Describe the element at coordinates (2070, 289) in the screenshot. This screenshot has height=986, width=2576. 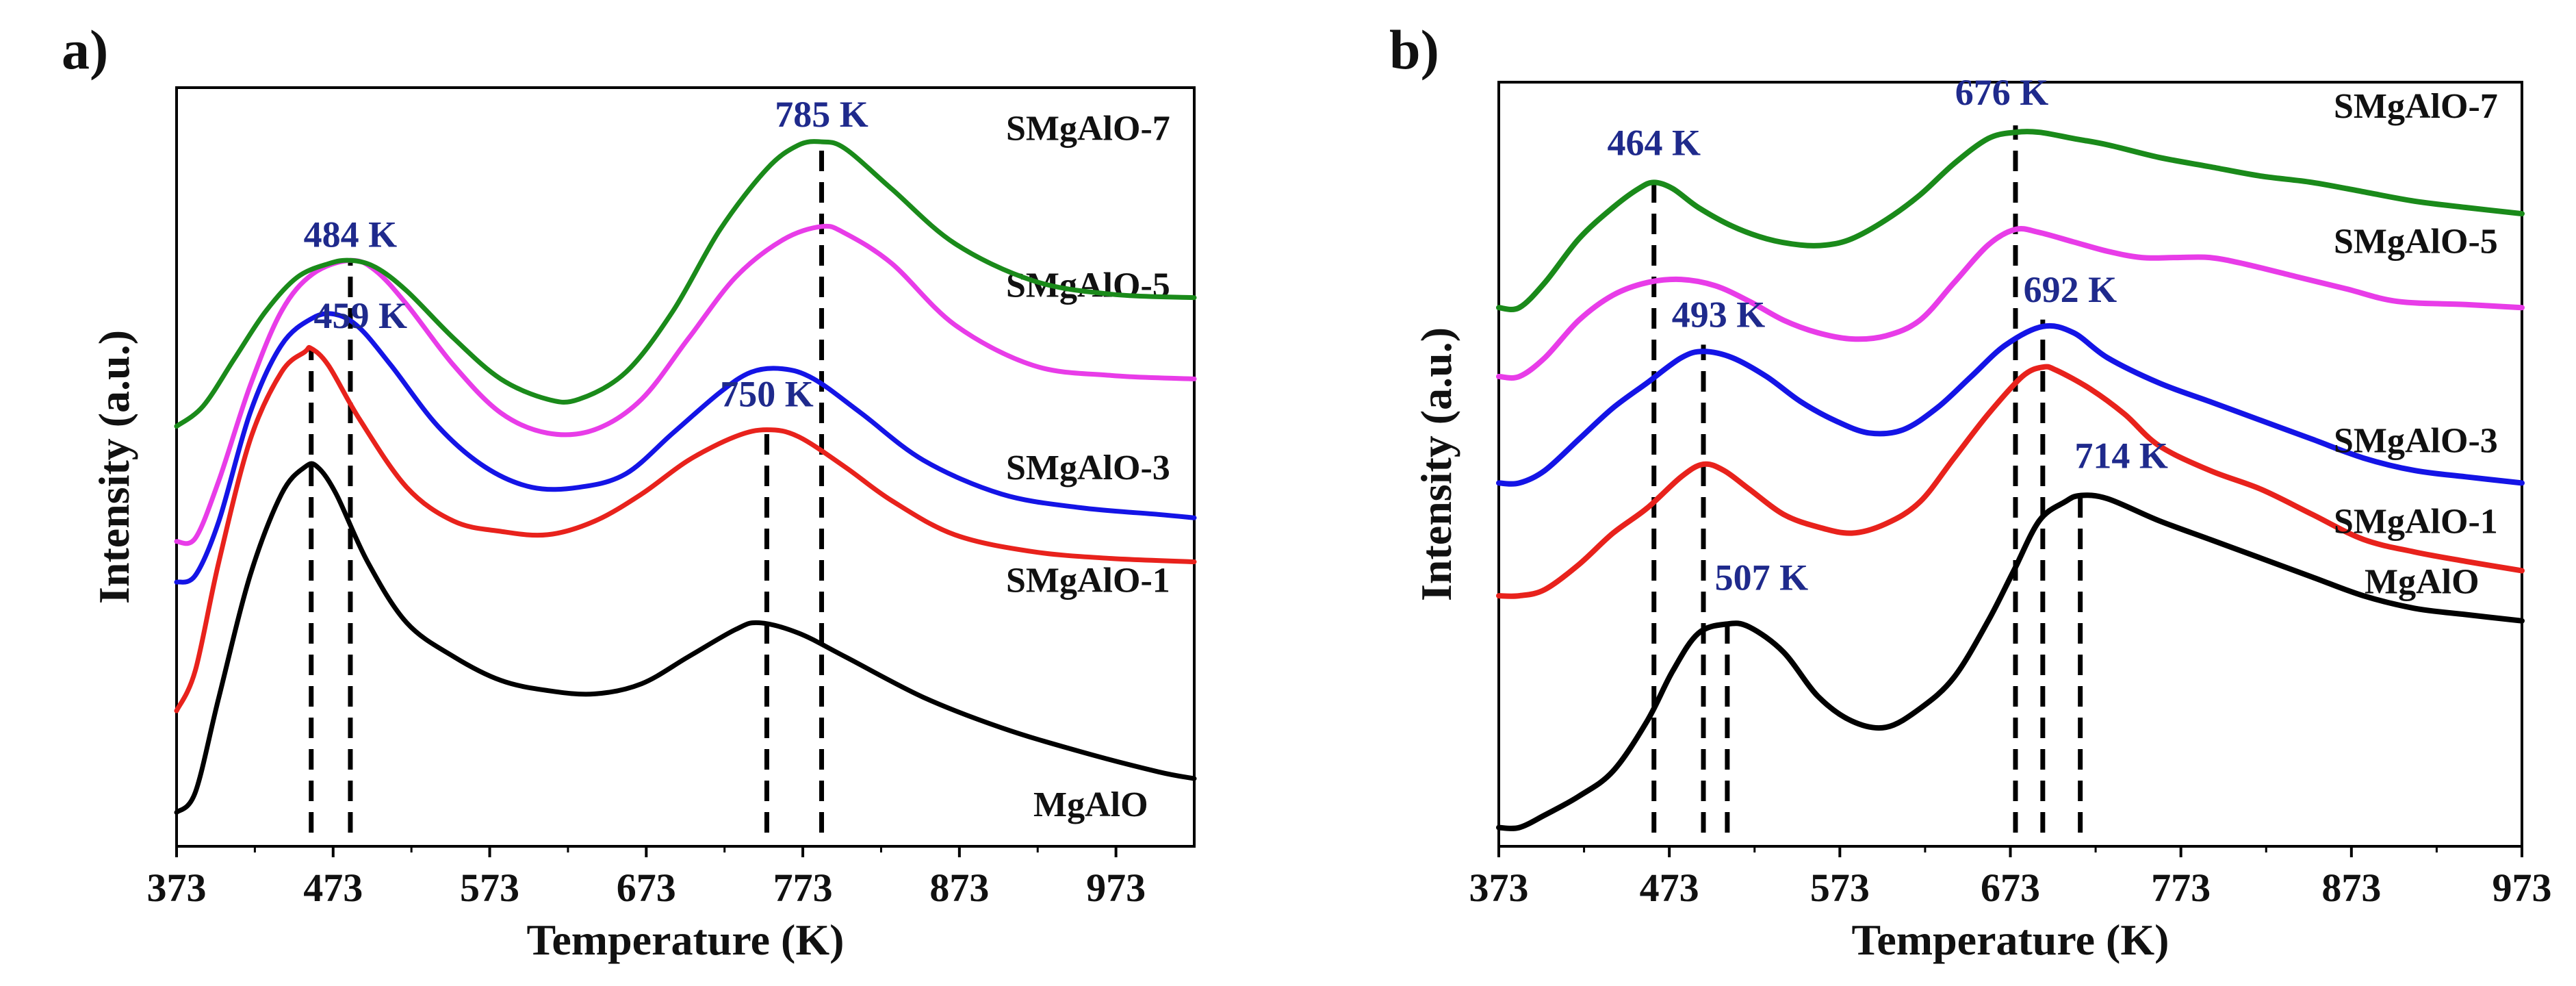
I see `peak-annotation: 692 K` at that location.